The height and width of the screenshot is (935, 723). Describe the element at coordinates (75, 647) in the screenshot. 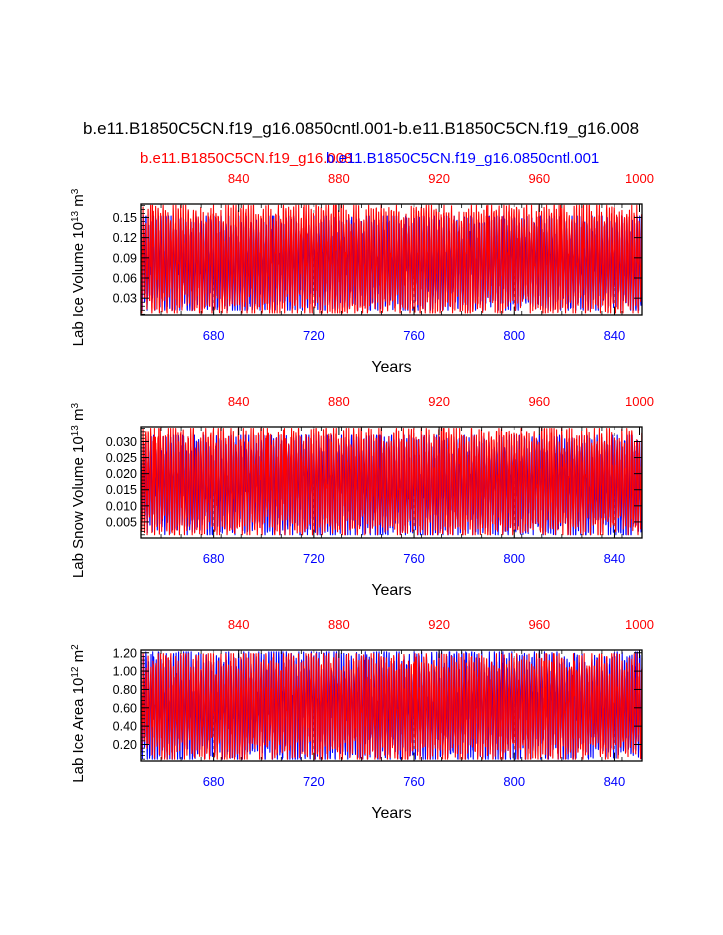

I see `y-label-superscript: 2` at that location.